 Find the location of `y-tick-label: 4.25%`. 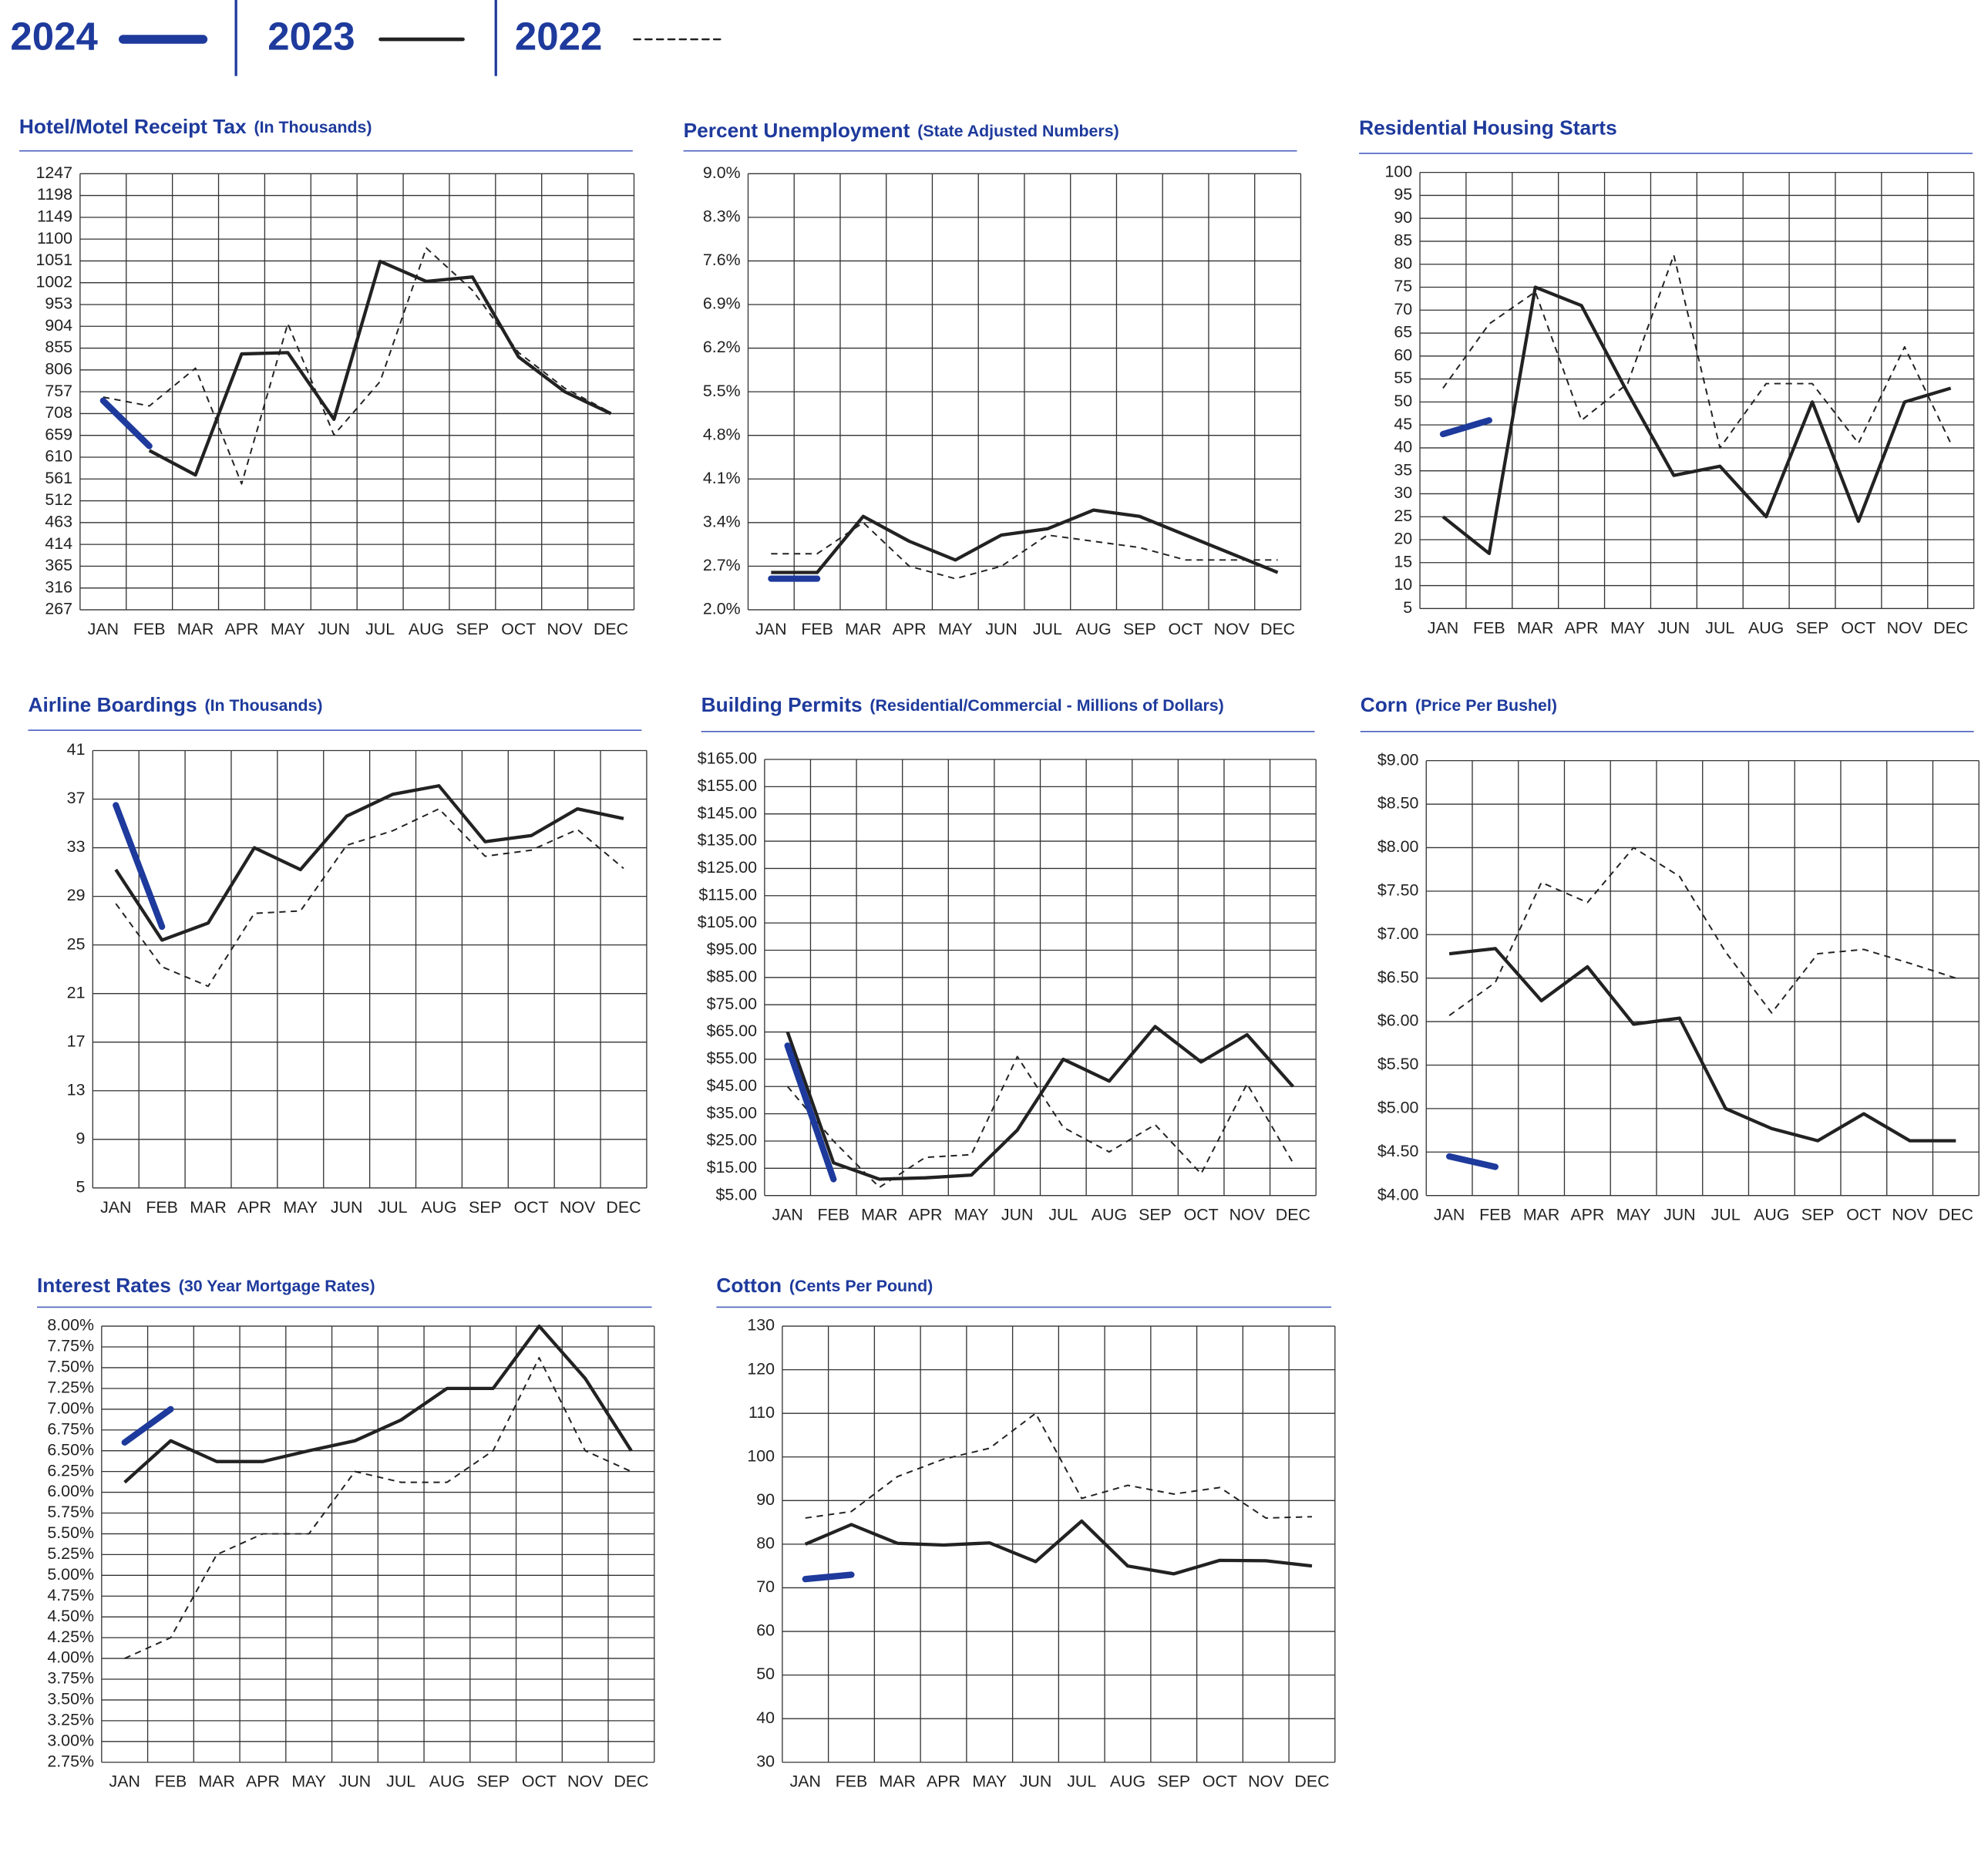

y-tick-label: 4.25% is located at coordinates (70, 1637).